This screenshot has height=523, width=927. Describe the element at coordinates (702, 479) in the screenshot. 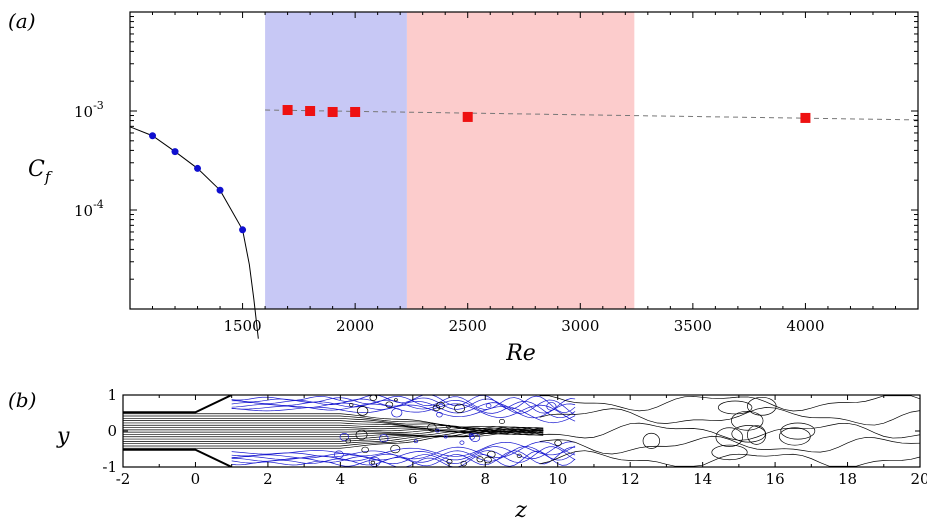

I see `x-tick-label: 14` at that location.